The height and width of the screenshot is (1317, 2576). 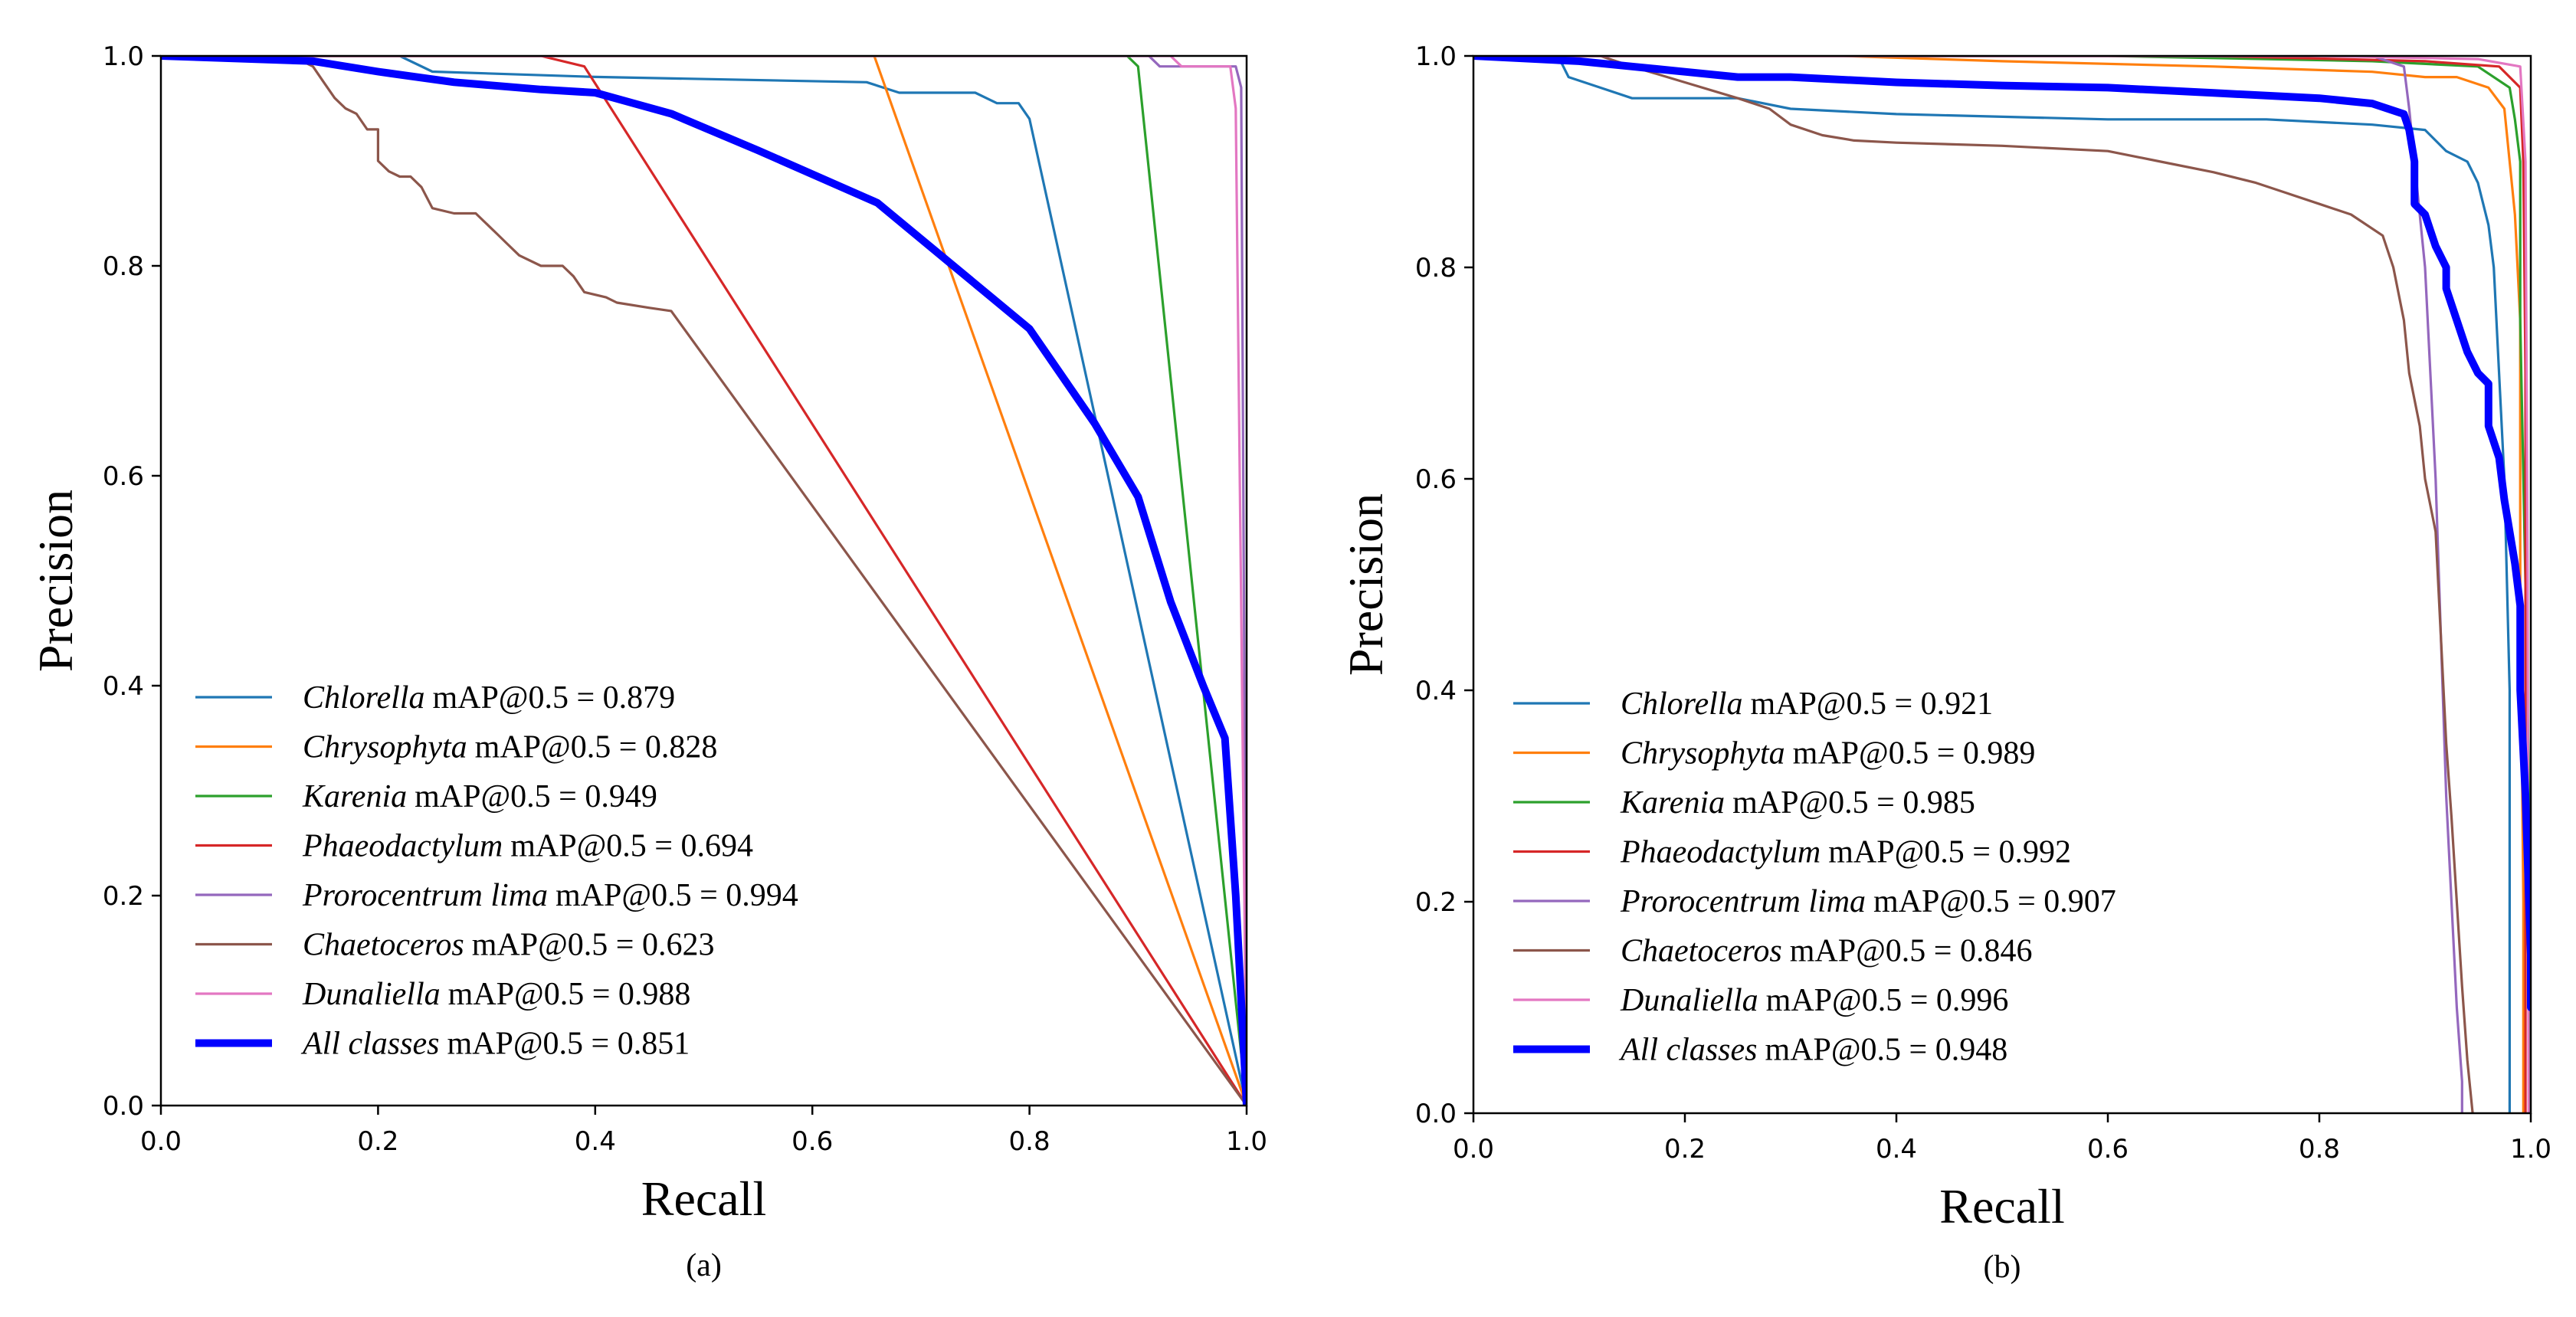 I want to click on legend-metric: mAP@0.5 = 0.994, so click(x=677, y=895).